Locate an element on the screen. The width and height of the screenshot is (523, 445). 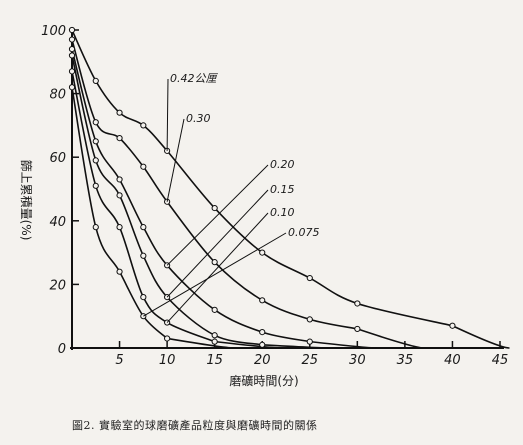
series-label: 0.075 is located at coordinates (304, 232).